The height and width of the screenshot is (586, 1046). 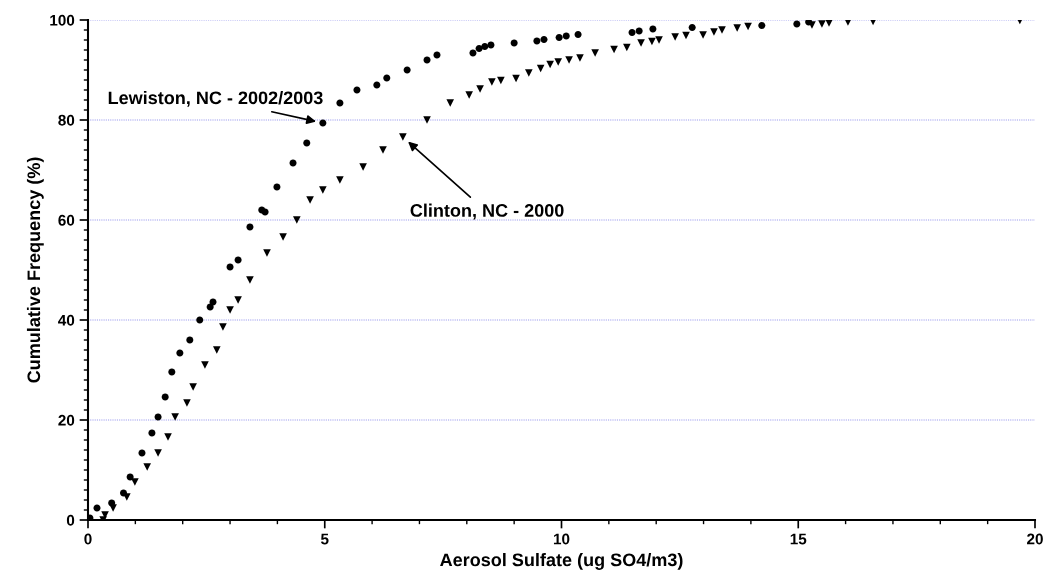 What do you see at coordinates (66, 220) in the screenshot?
I see `y-tick-label: 60` at bounding box center [66, 220].